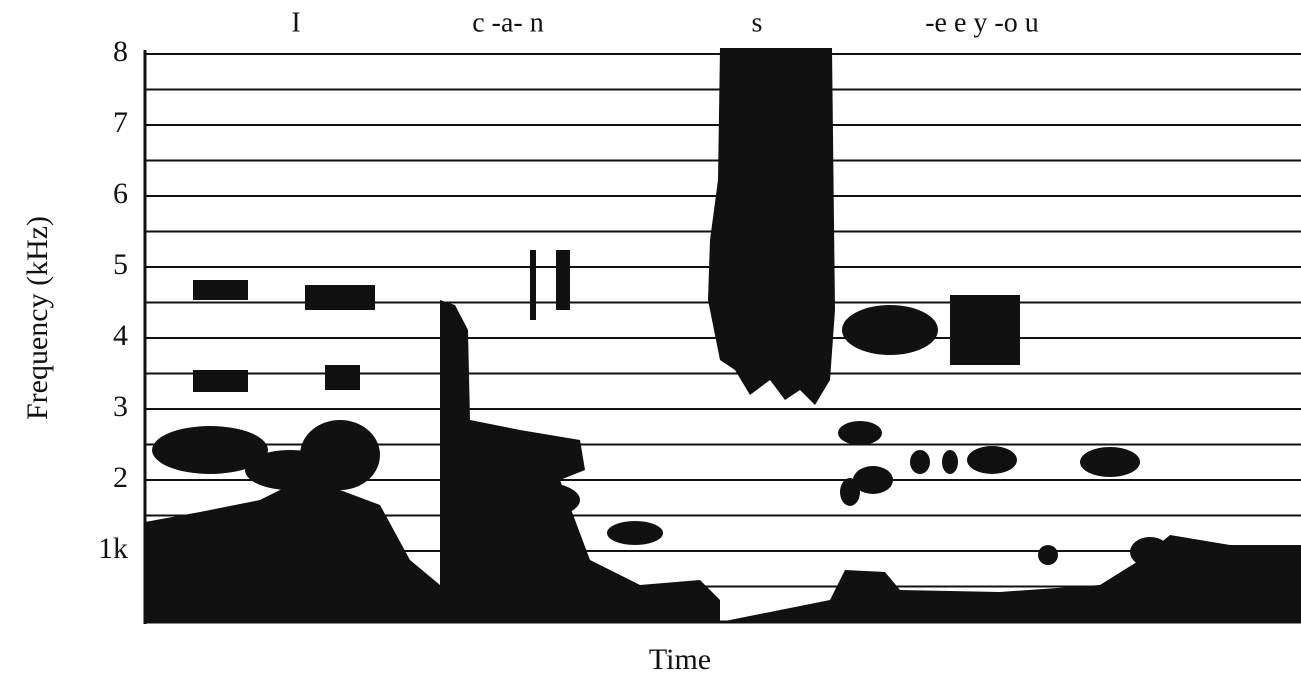 The width and height of the screenshot is (1301, 678). What do you see at coordinates (37, 318) in the screenshot?
I see `y-axis-title: Frequency (kHz)` at bounding box center [37, 318].